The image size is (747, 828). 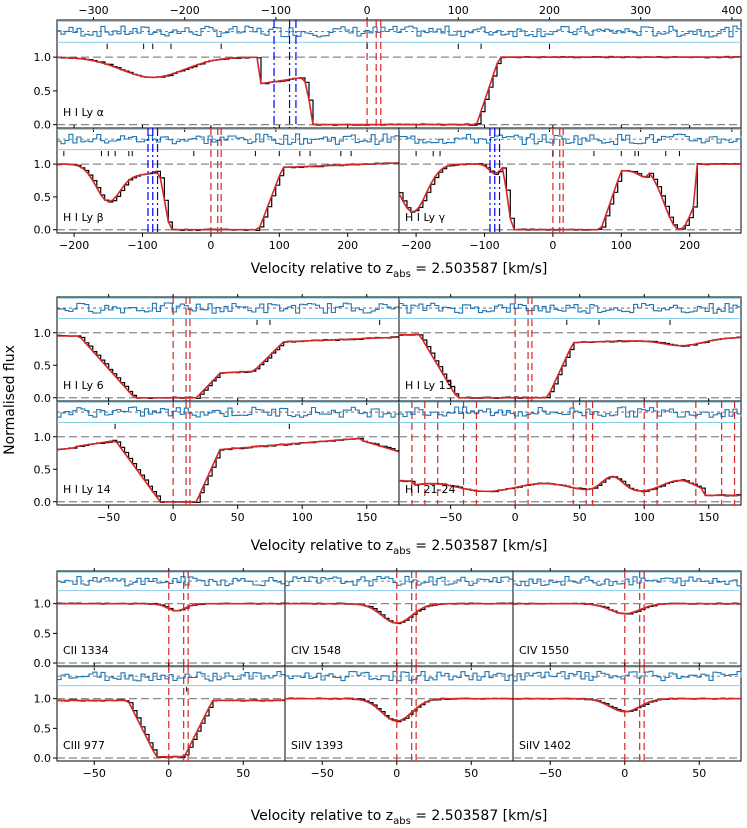 I want to click on panel-lyb-frame, so click(x=228, y=180).